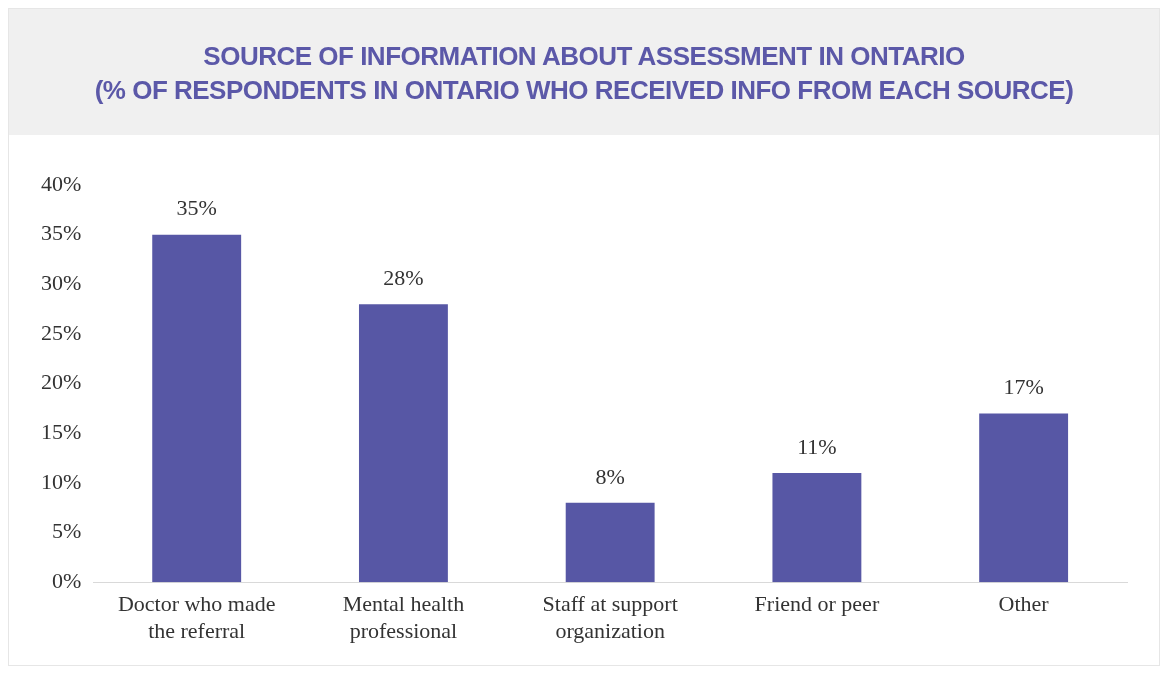  Describe the element at coordinates (584, 90) in the screenshot. I see `chart-subtitle: (% OF RESPONDENTS IN ONTARIO WHO RECEIVED INFO FROM EACH SOURCE)` at that location.